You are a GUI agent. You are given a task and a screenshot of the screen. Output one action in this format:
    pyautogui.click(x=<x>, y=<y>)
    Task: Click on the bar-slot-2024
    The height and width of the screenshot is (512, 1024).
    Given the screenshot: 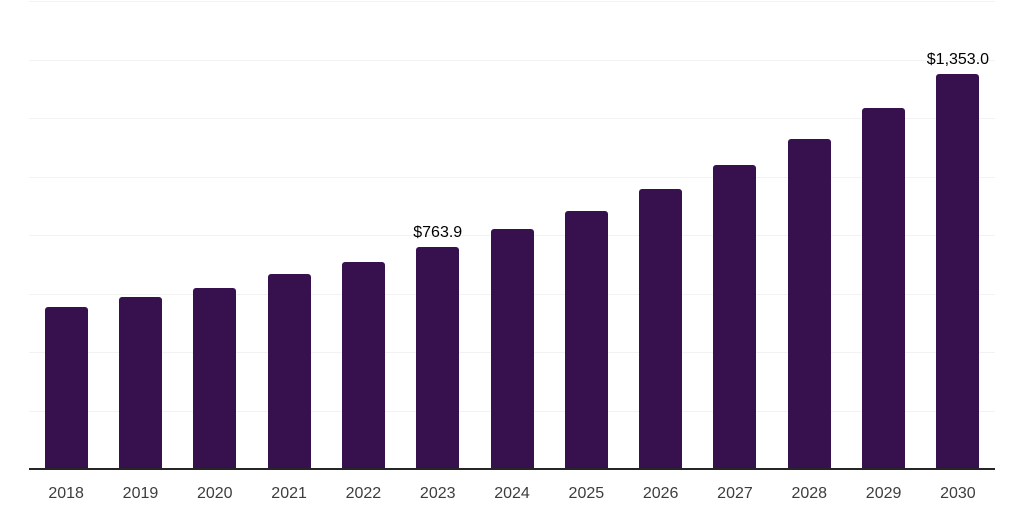 What is the action you would take?
    pyautogui.click(x=512, y=236)
    